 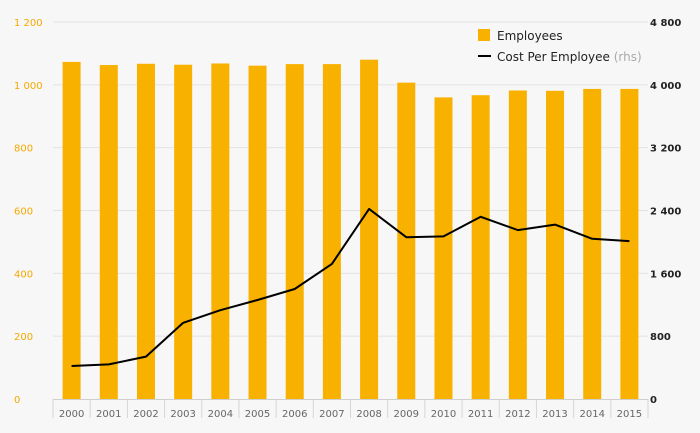 What do you see at coordinates (629, 243) in the screenshot?
I see `bar-employees-2015` at bounding box center [629, 243].